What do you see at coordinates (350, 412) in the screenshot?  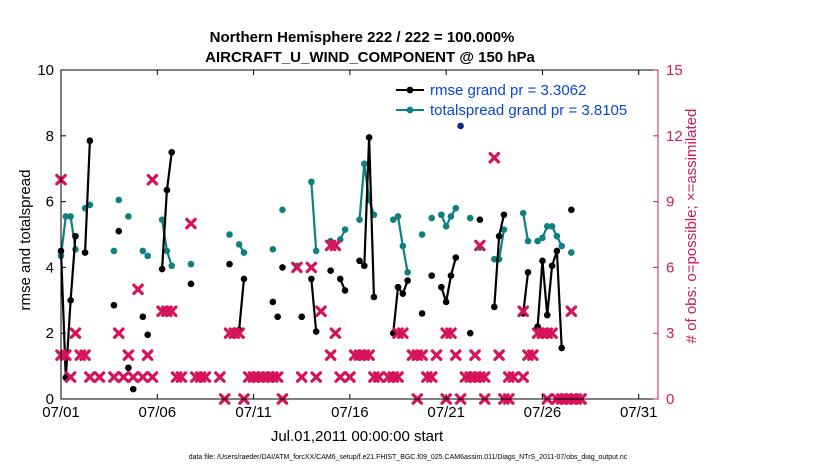 I see `x-tick-label: 07/16` at bounding box center [350, 412].